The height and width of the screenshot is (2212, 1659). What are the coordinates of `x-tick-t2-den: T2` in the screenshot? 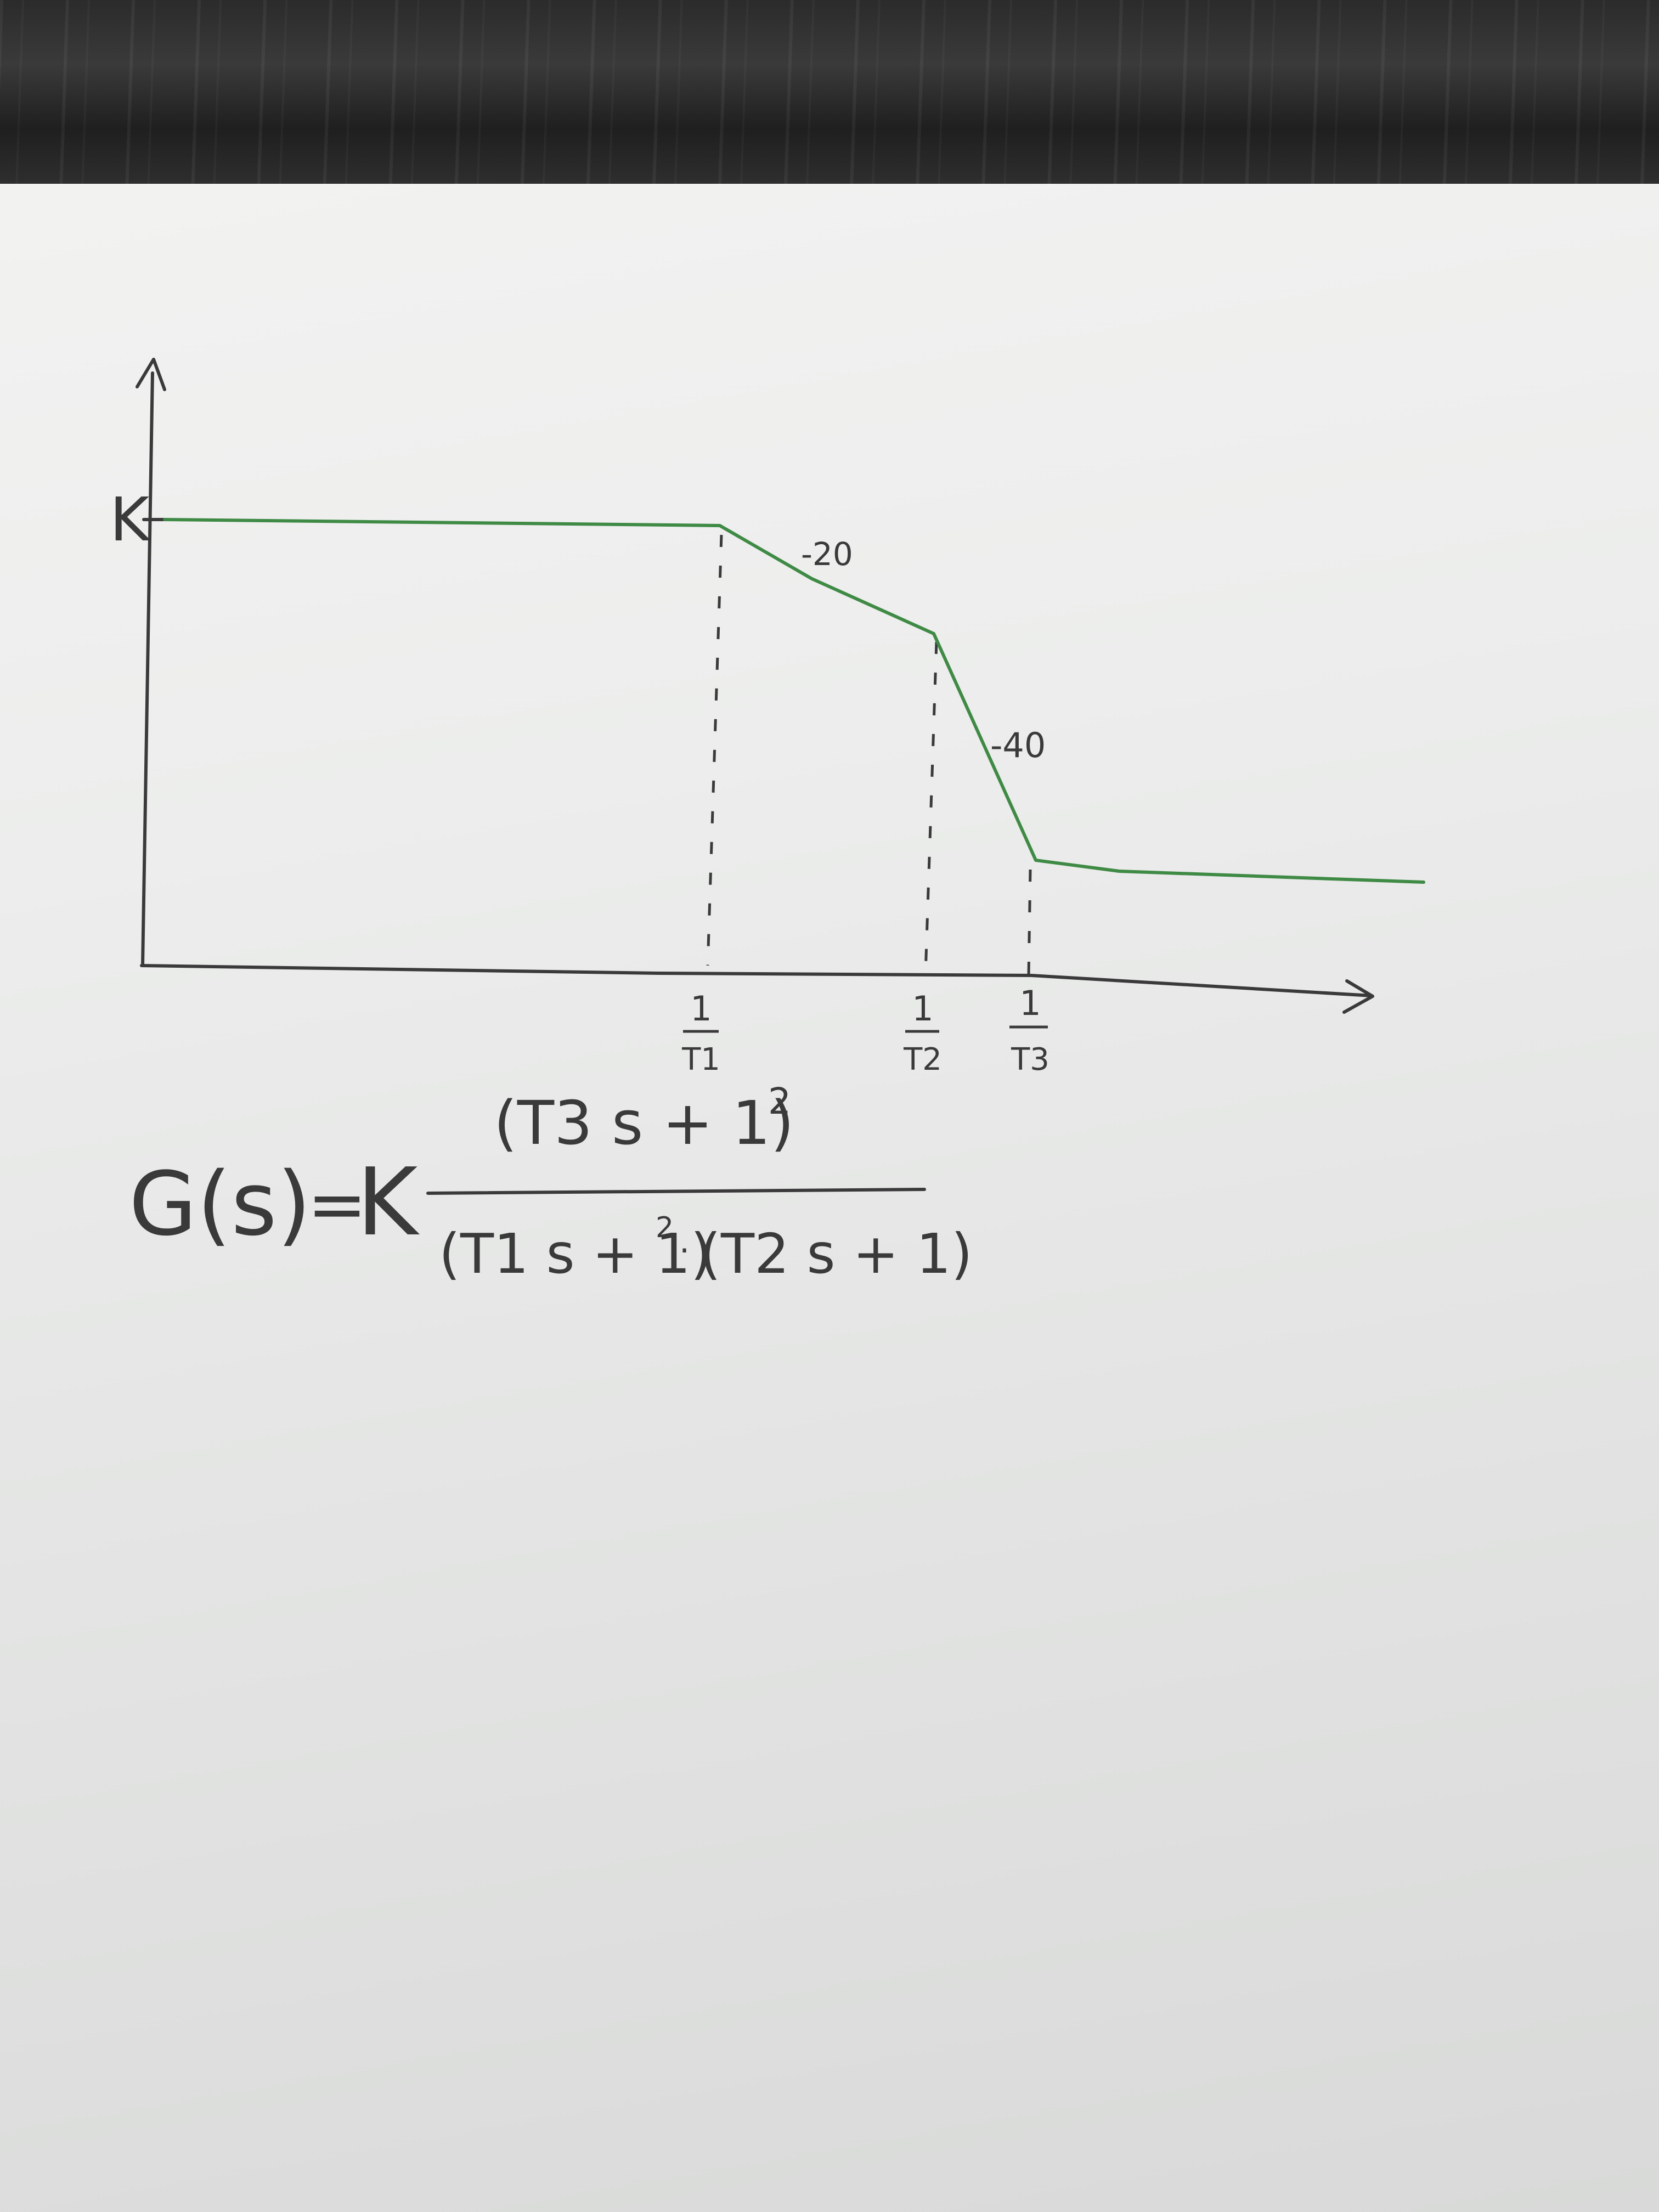 It's located at (923, 1059).